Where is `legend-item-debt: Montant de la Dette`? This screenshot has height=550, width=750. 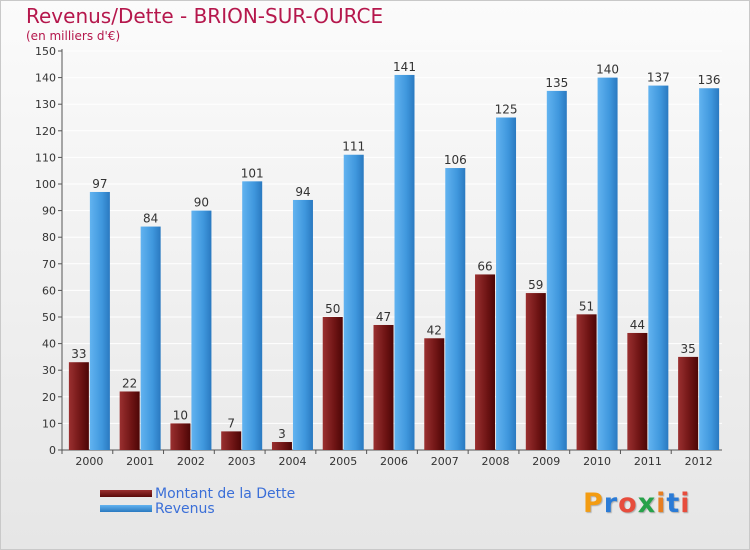
legend-item-debt: Montant de la Dette is located at coordinates (198, 493).